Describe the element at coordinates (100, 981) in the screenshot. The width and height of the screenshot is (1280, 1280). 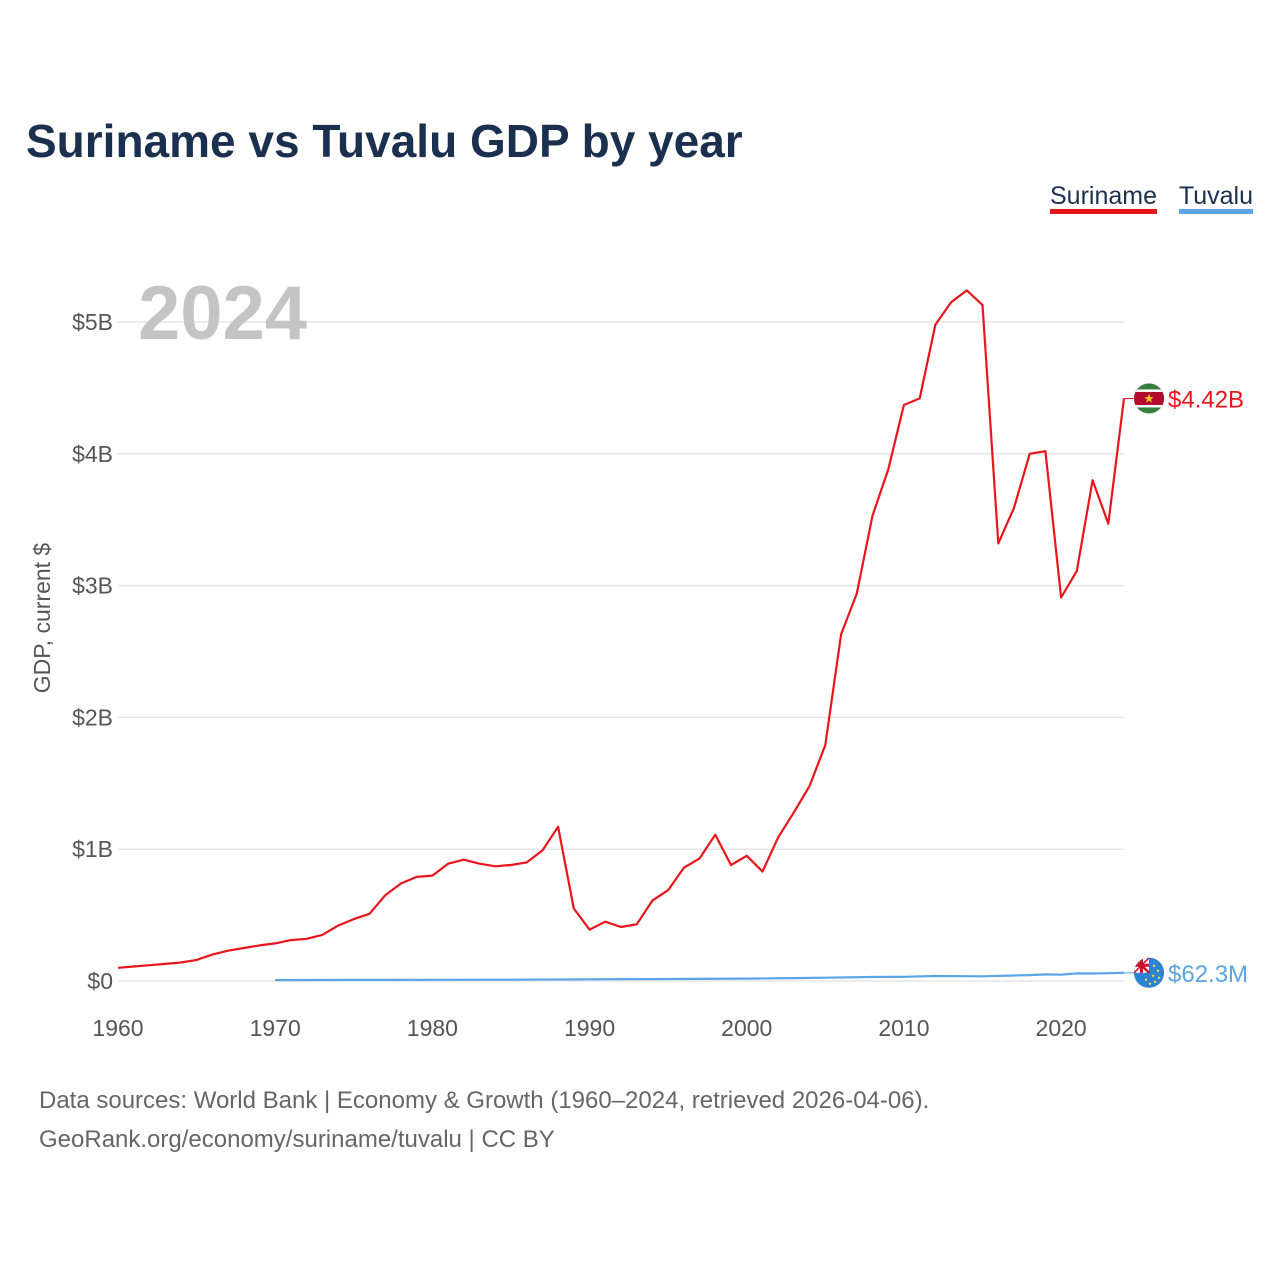
I see `y-tick-label: $0` at that location.